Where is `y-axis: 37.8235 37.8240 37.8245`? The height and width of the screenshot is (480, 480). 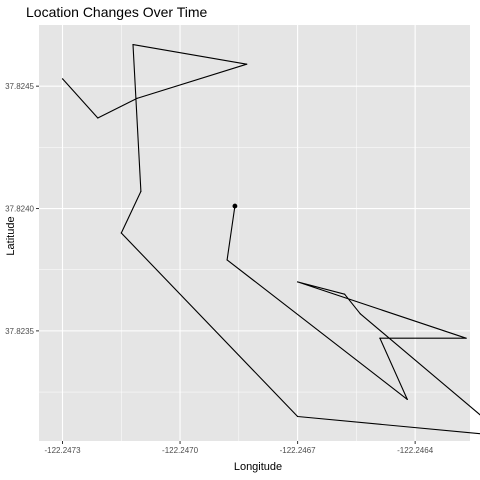 y-axis: 37.8235 37.8240 37.8245 is located at coordinates (22, 209).